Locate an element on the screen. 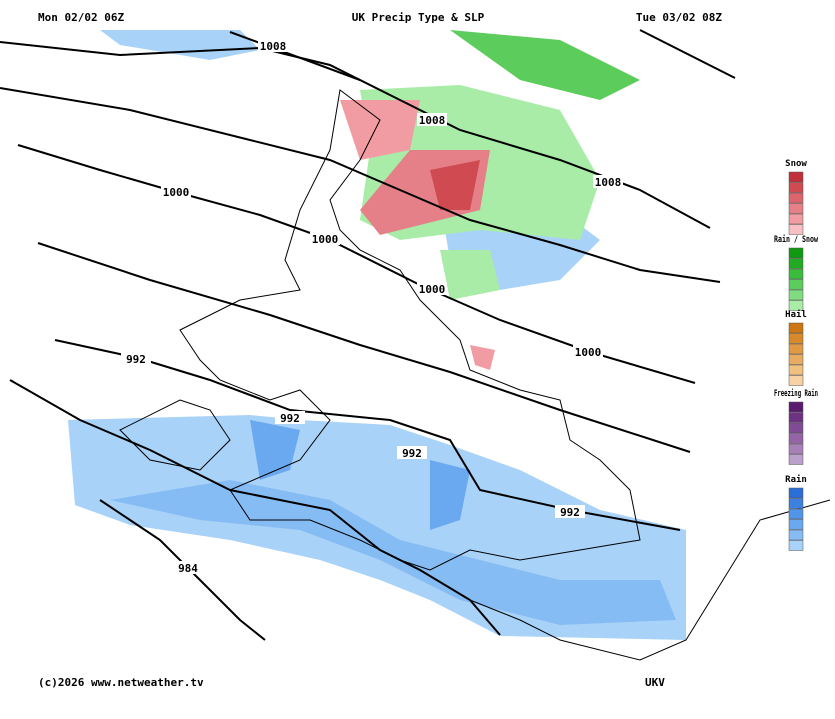  legend-title: Hail is located at coordinates (796, 314).